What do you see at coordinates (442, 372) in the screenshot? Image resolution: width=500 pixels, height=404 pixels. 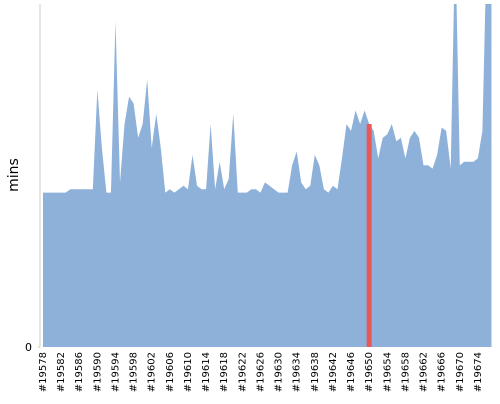 I see `x-tick-label: #19666` at bounding box center [442, 372].